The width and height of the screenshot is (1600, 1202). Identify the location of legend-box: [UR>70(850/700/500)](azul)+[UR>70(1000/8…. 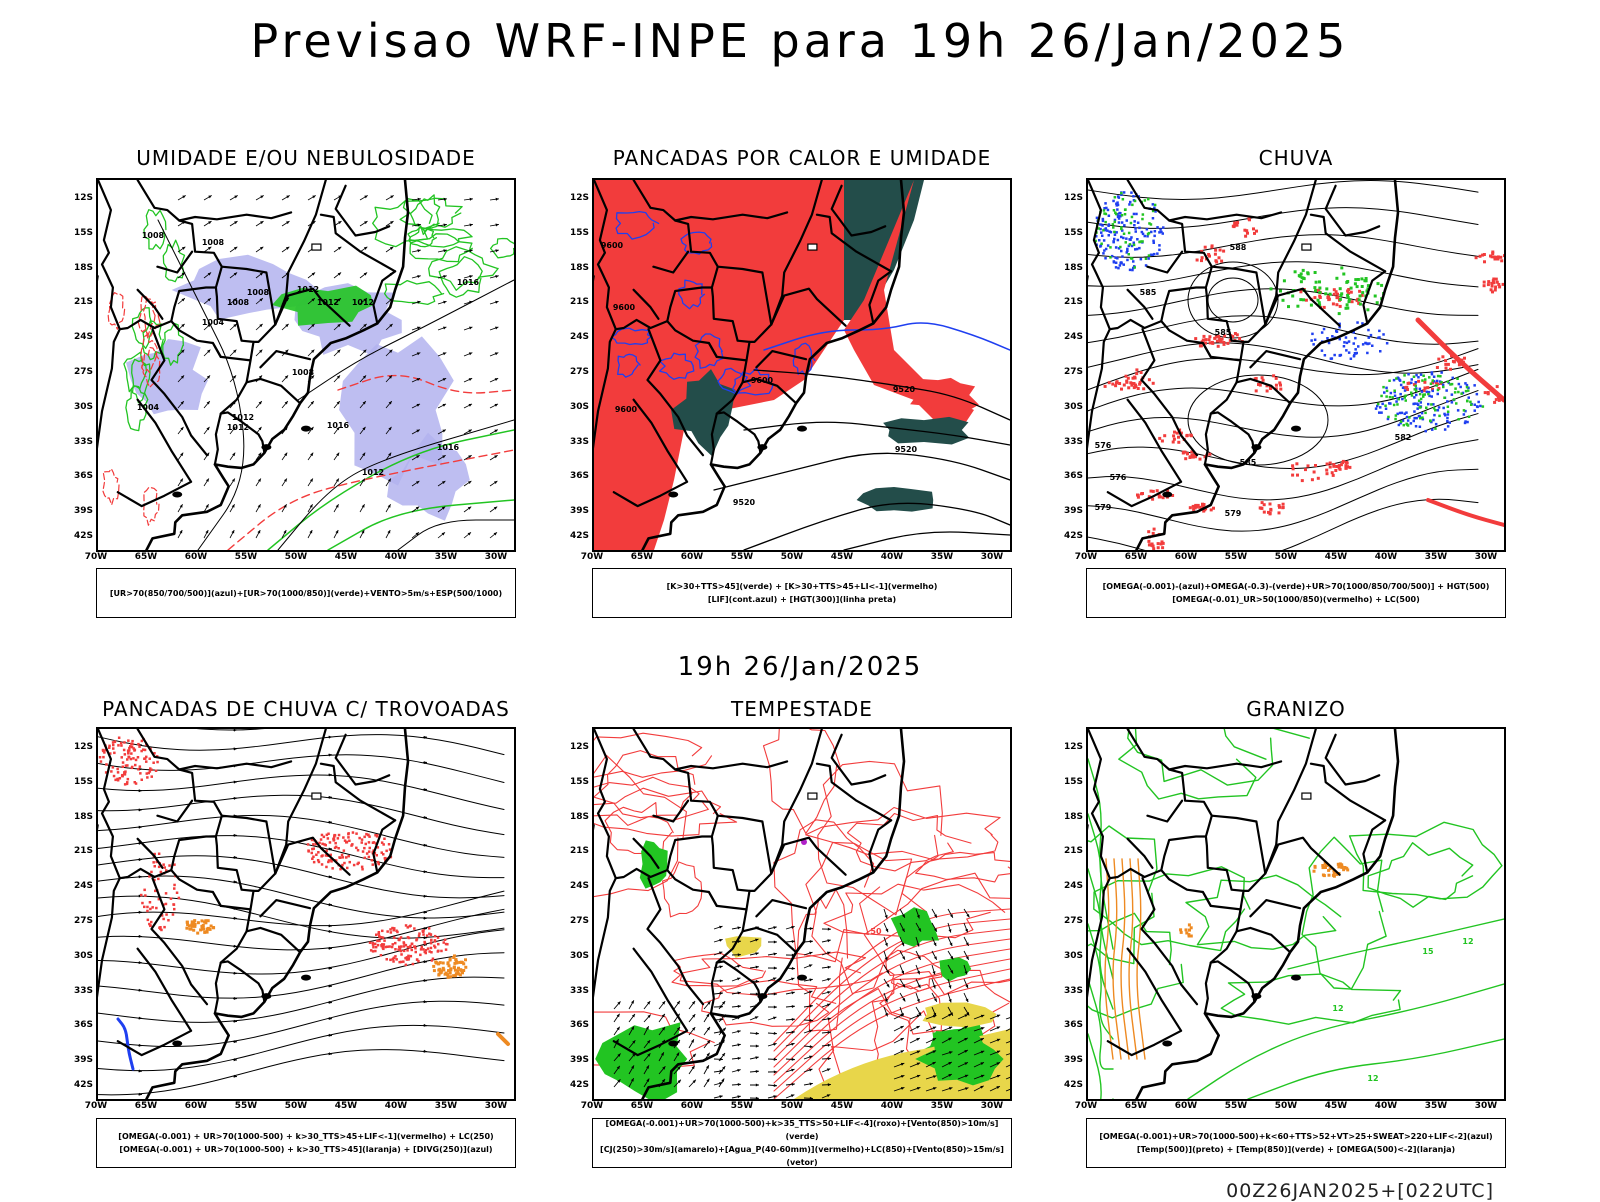
(306, 593).